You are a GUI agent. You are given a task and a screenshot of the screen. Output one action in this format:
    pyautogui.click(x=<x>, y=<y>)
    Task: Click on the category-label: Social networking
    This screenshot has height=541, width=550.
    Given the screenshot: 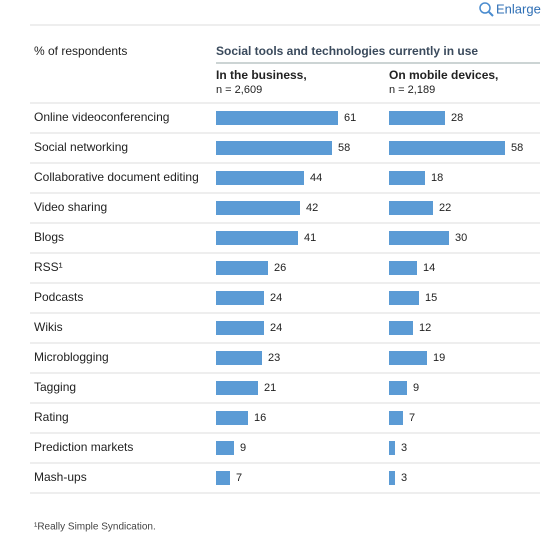 What is the action you would take?
    pyautogui.click(x=81, y=147)
    